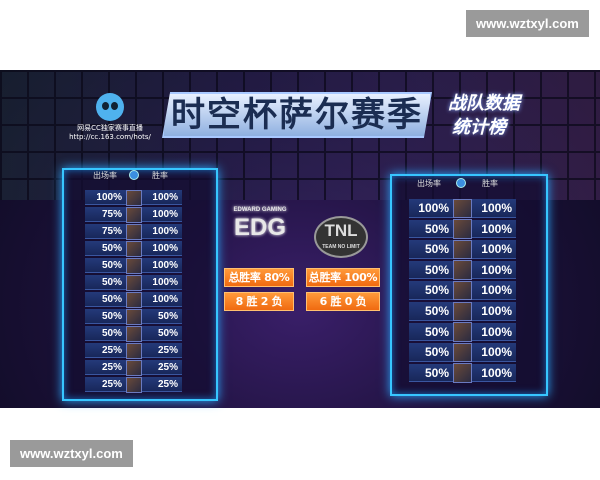  I want to click on broadcaster-name: 网易CC独家赛事直播, so click(110, 128).